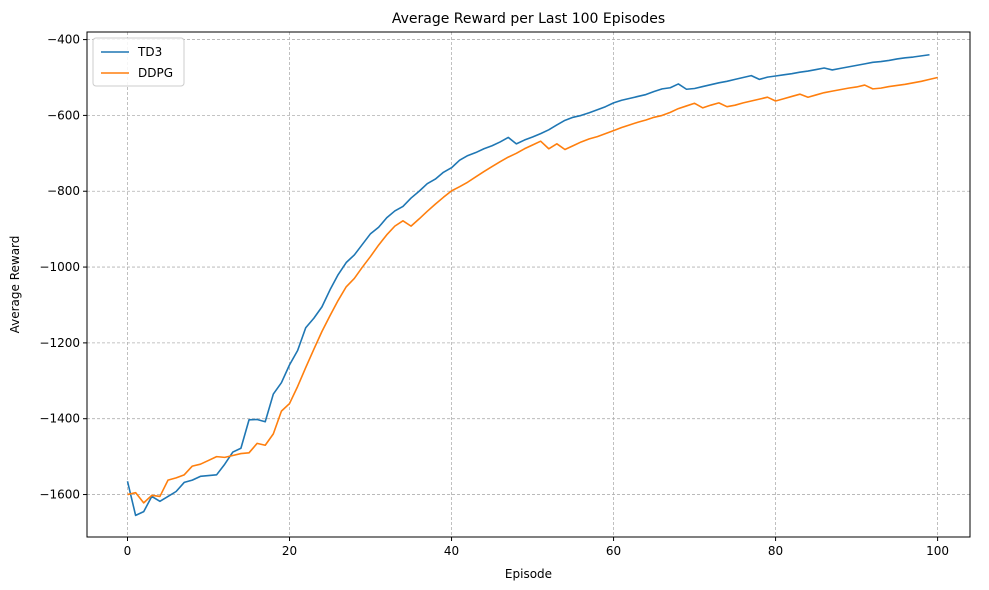 This screenshot has height=590, width=989. Describe the element at coordinates (775, 551) in the screenshot. I see `x-tick-label: 80` at that location.